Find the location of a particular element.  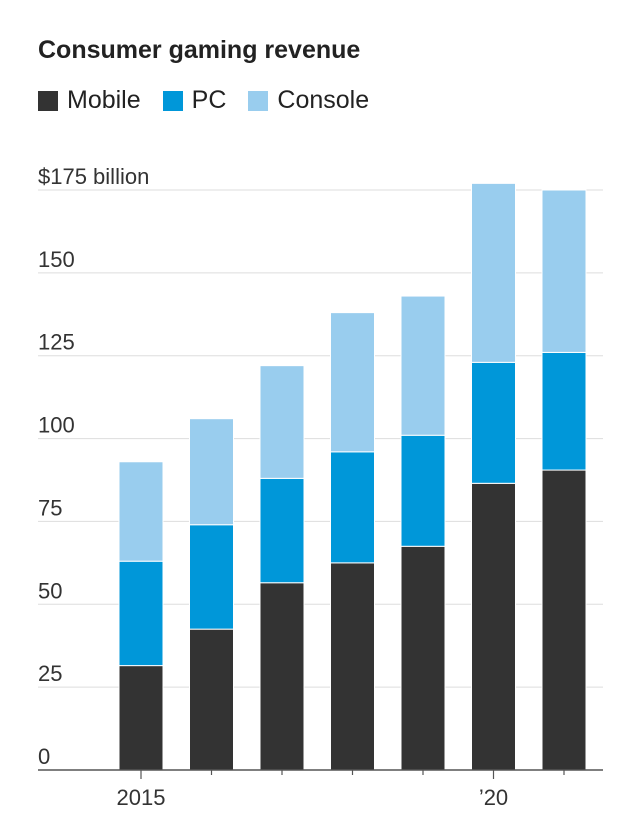

bar-console-2021 is located at coordinates (564, 271).